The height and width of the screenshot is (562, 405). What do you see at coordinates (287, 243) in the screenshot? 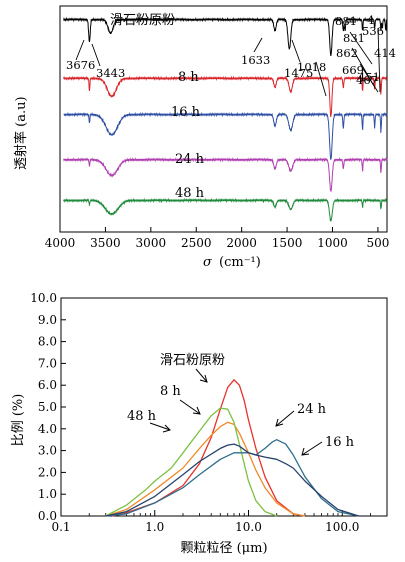
I see `ftir-tick-label: 1500` at bounding box center [287, 243].